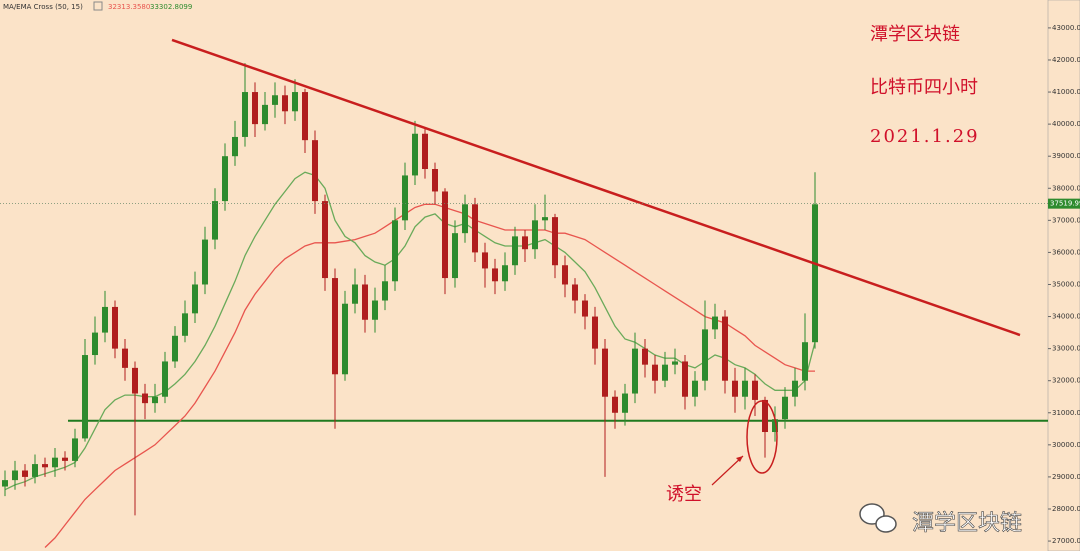 The height and width of the screenshot is (551, 1080). Describe the element at coordinates (915, 34) in the screenshot. I see `annotation: 潭学区块链` at that location.